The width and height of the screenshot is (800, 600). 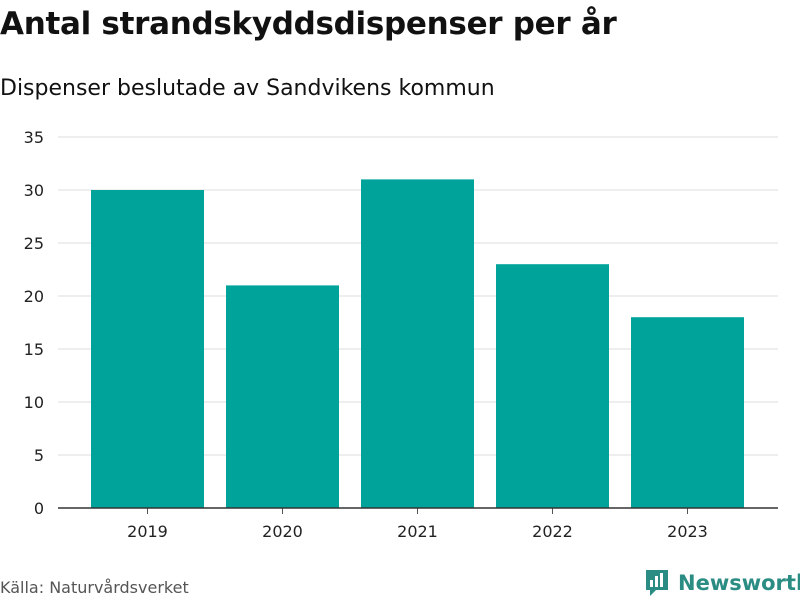 What do you see at coordinates (34, 137) in the screenshot?
I see `y-tick-label-35: 35` at bounding box center [34, 137].